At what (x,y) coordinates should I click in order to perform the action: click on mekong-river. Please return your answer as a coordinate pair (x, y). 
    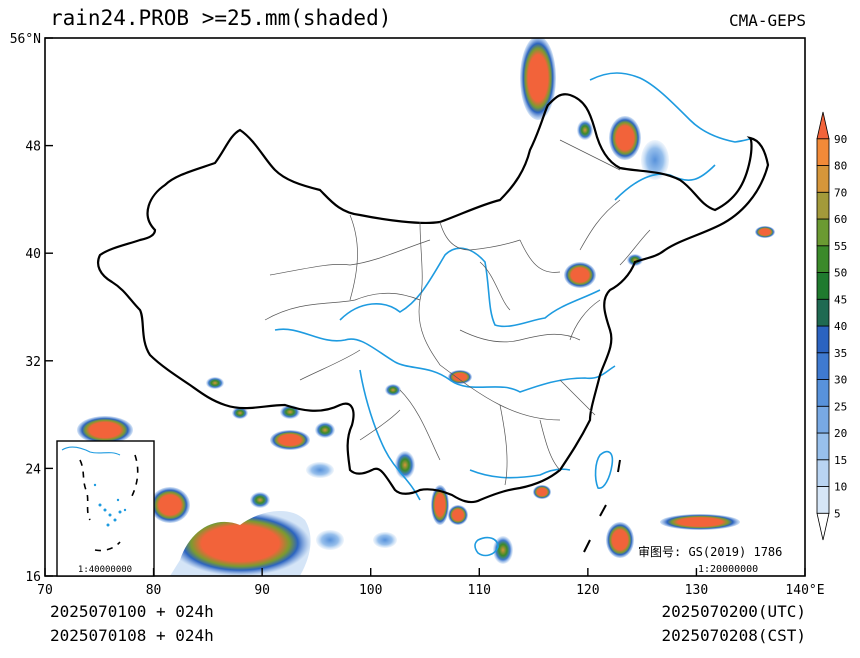
    Looking at the image, I should click on (390, 435).